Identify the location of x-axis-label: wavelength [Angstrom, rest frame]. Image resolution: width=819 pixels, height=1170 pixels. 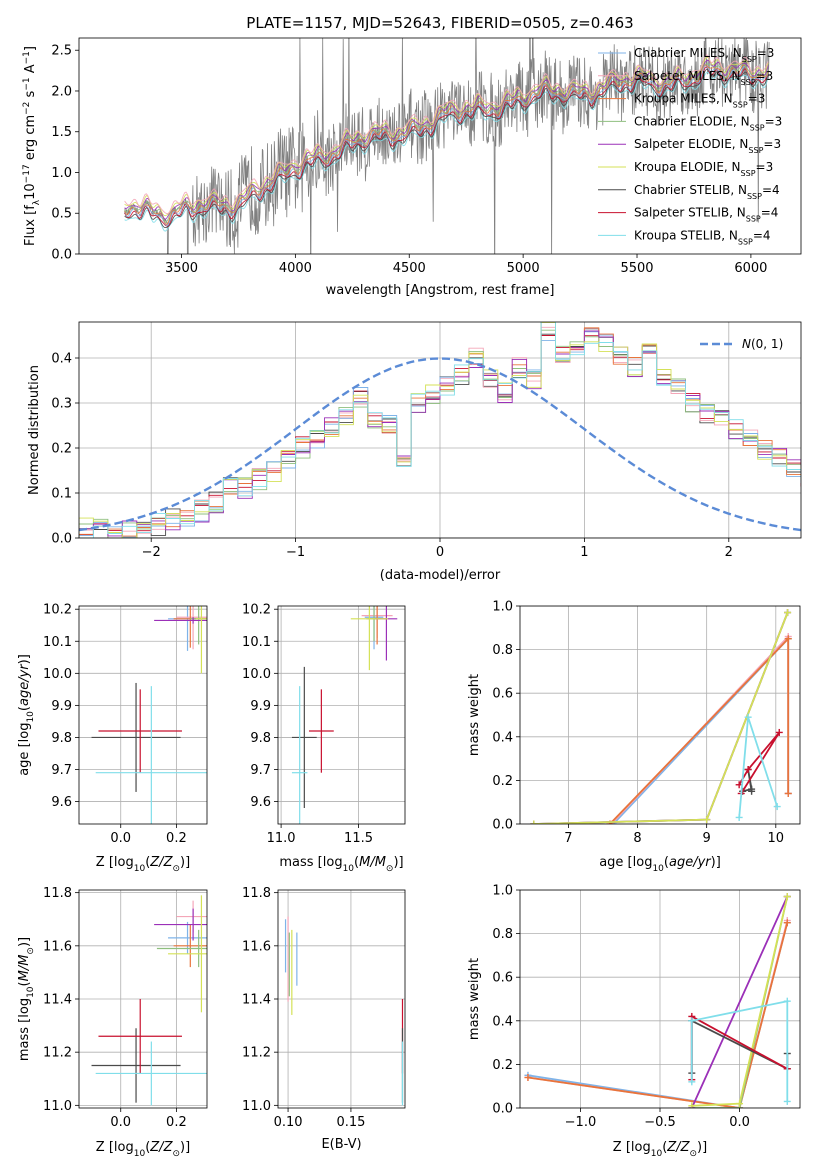
(440, 290).